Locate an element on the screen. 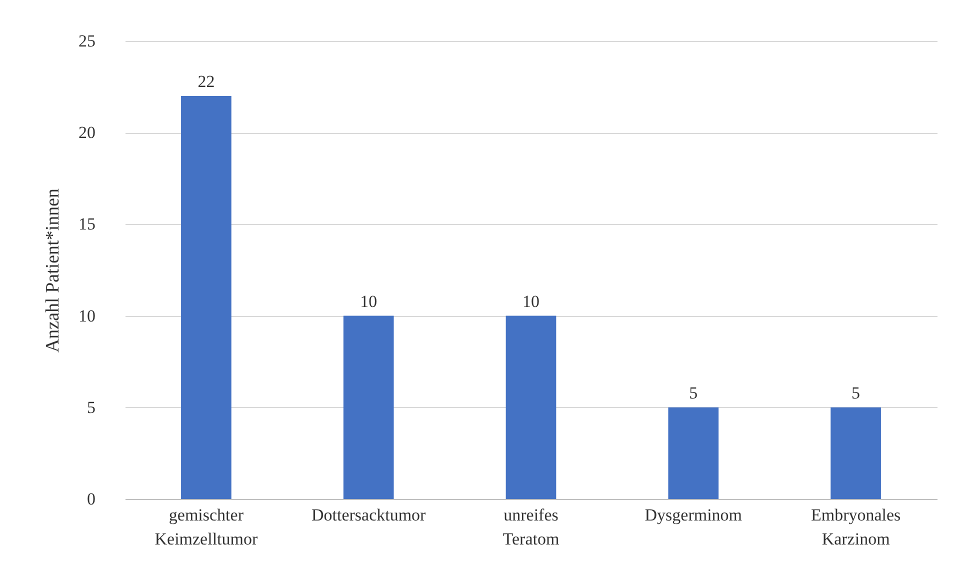  x-tick-label: unreifes Teratom is located at coordinates (531, 527).